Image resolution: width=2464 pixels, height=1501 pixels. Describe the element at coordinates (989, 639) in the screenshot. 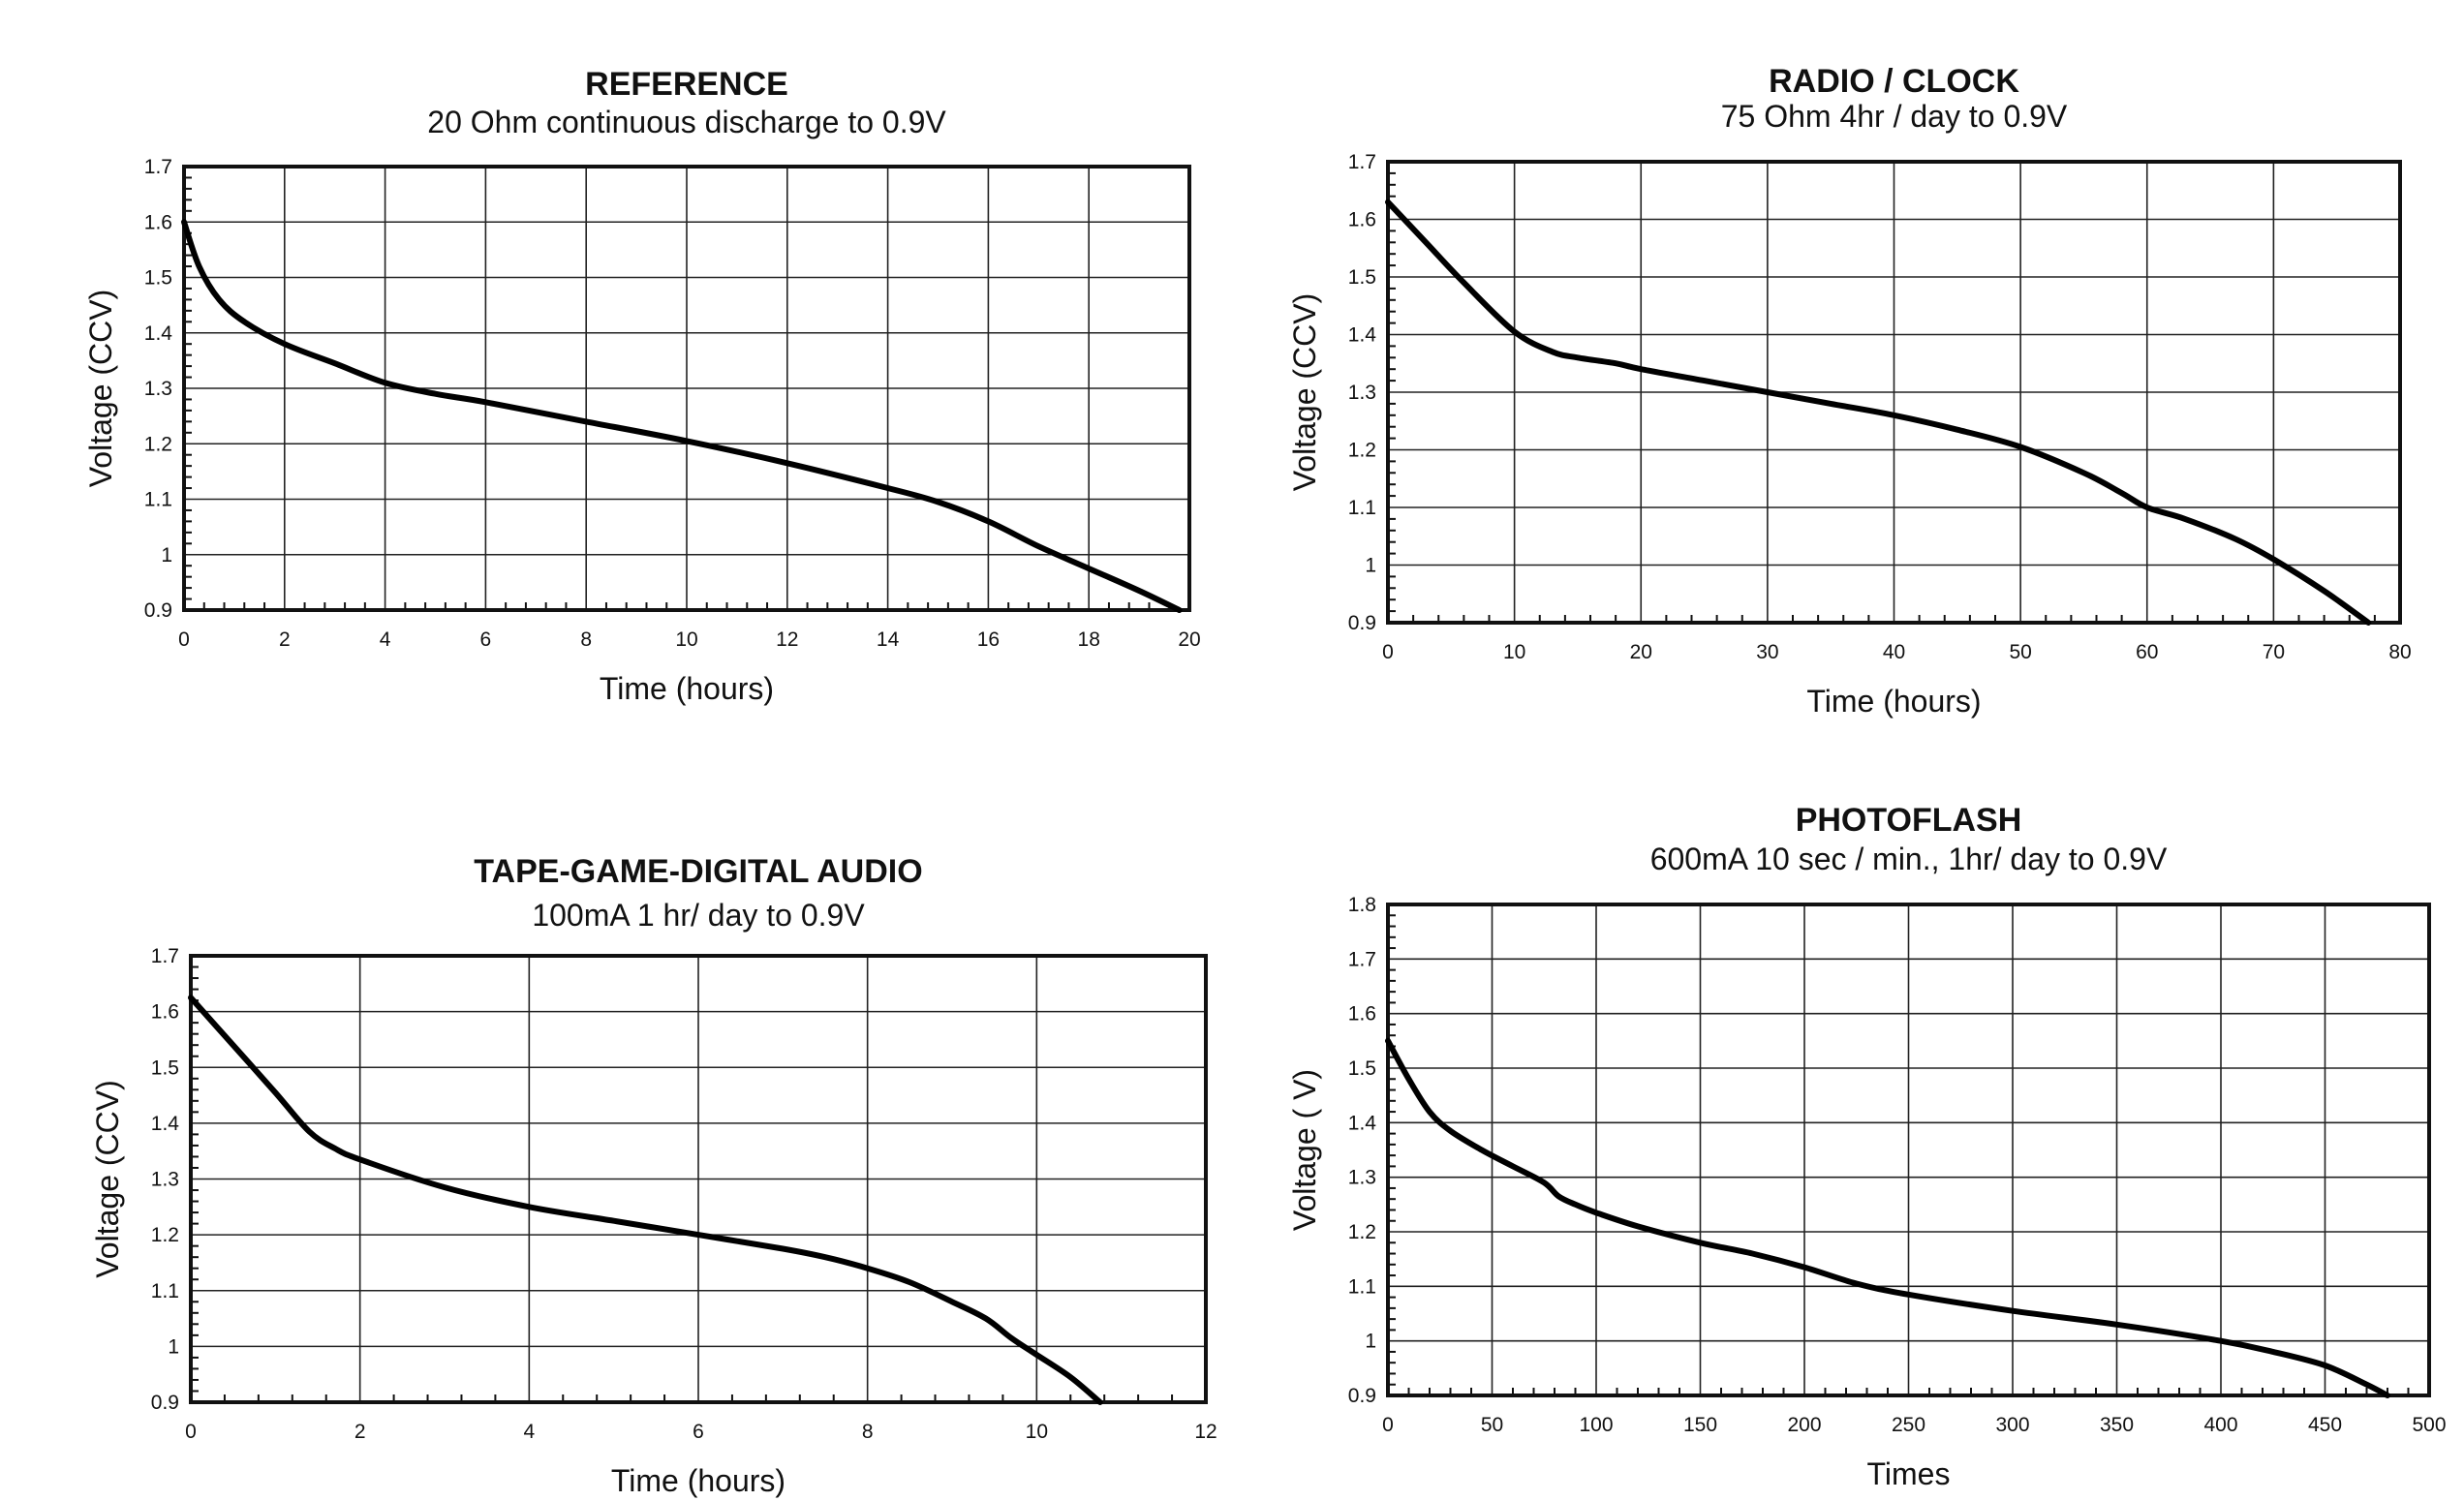

I see `x-tick-label: 16` at that location.